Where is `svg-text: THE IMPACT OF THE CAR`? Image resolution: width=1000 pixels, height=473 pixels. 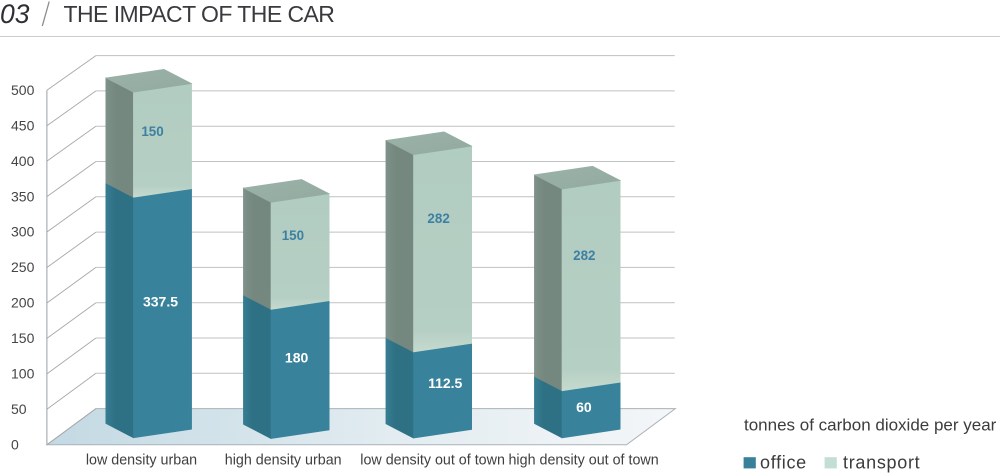
svg-text: THE IMPACT OF THE CAR is located at coordinates (199, 14).